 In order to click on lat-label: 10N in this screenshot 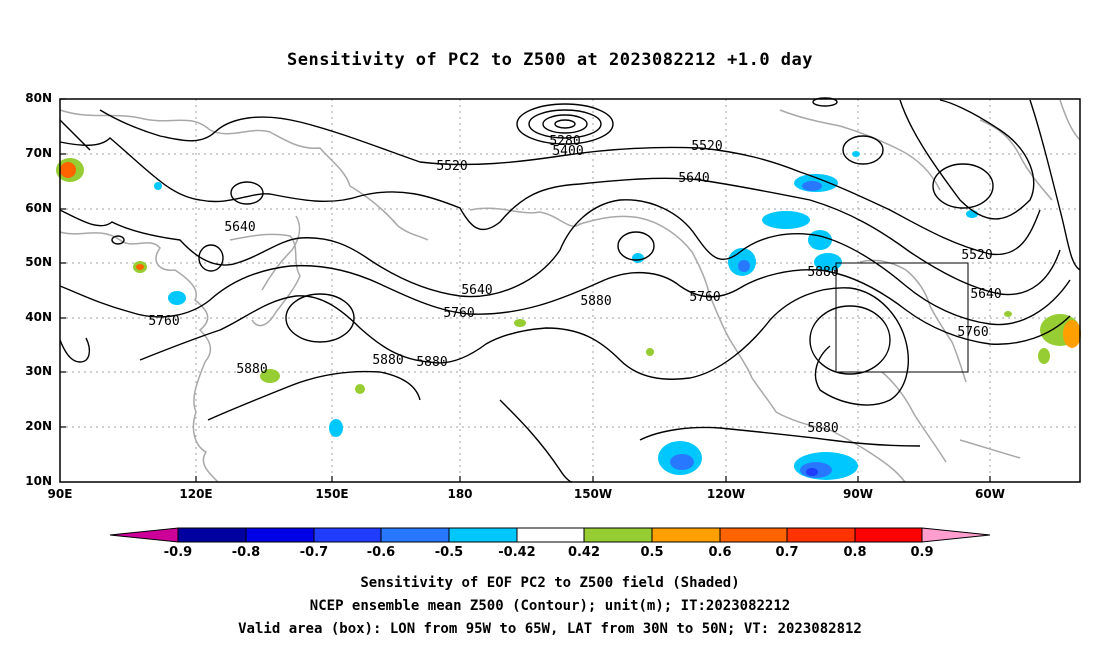, I will do `click(38, 481)`.